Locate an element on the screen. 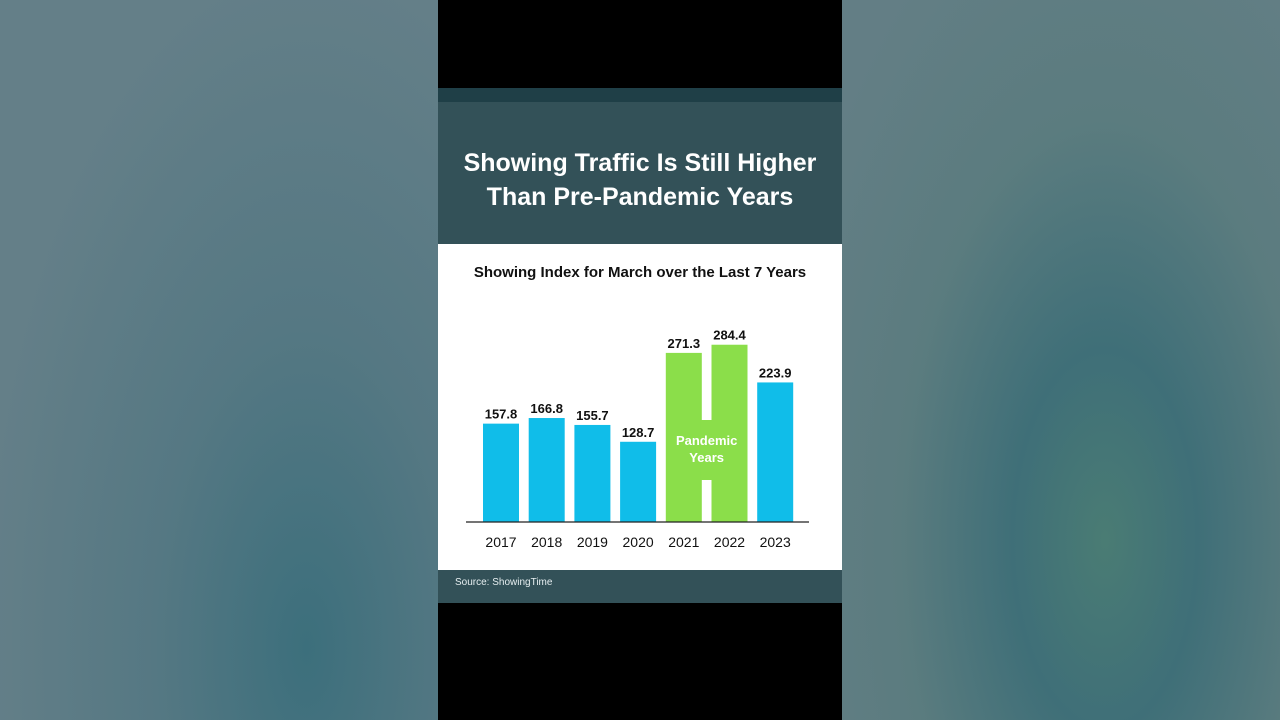 Image resolution: width=1280 pixels, height=720 pixels. slide-title-line-1: Showing Traffic Is Still Higher is located at coordinates (640, 163).